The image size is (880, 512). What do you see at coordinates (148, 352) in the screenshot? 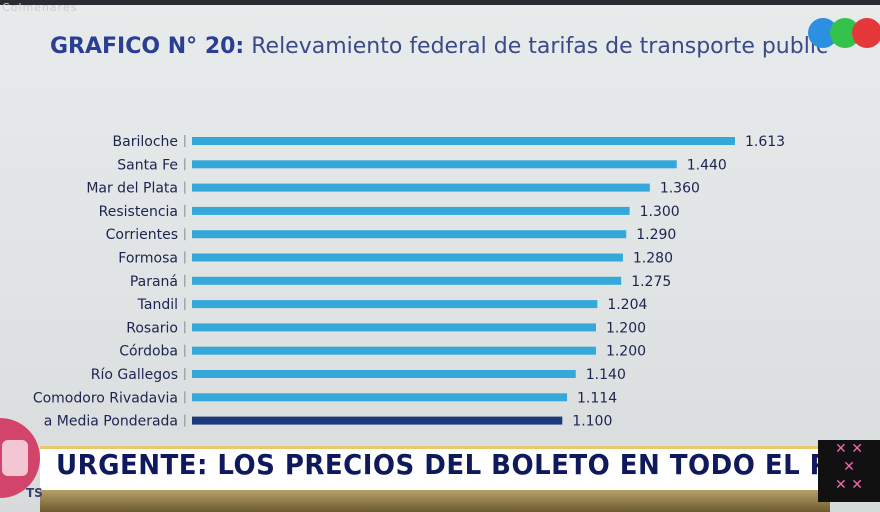
I see `category-label: Córdoba` at bounding box center [148, 352].